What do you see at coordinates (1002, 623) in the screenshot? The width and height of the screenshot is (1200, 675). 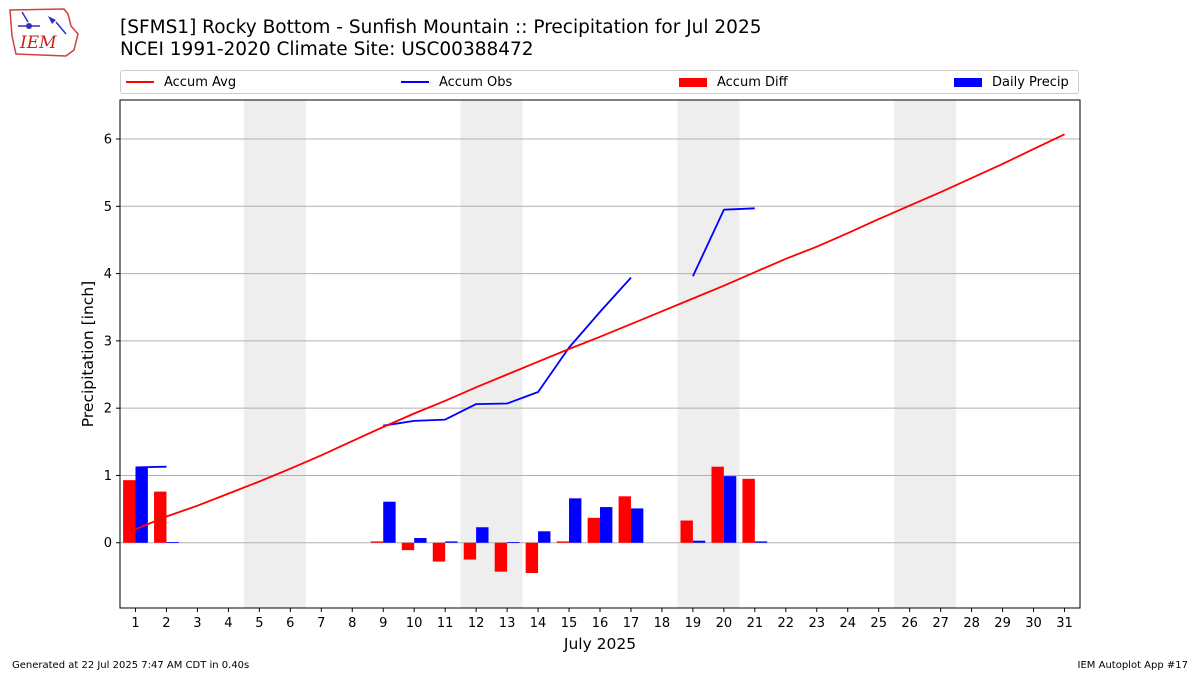 I see `x-tick-label: 29` at bounding box center [1002, 623].